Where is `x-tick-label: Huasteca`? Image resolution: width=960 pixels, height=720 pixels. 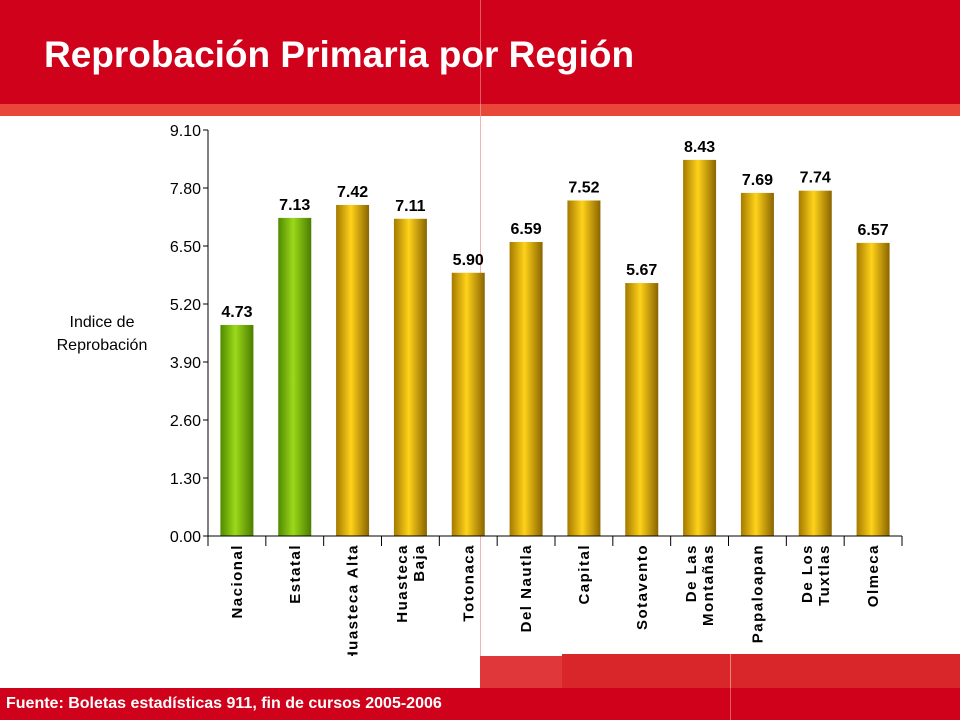 x-tick-label: Huasteca is located at coordinates (402, 583).